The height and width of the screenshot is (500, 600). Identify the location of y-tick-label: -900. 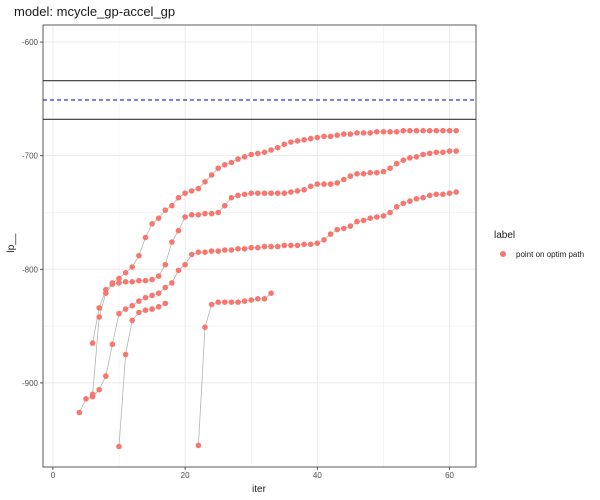
(30, 383).